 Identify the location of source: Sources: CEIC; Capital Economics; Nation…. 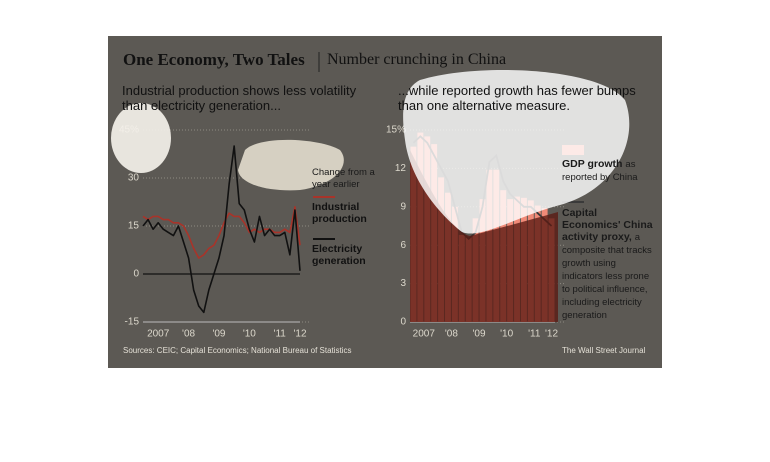
(237, 350).